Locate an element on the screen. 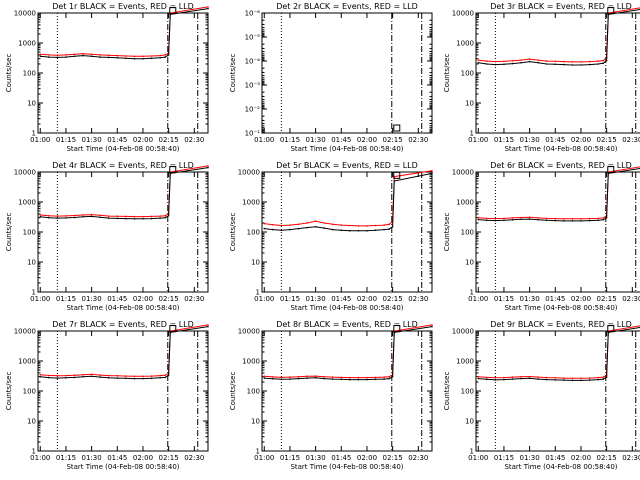  x-tick-label: 02:15 is located at coordinates (607, 299).